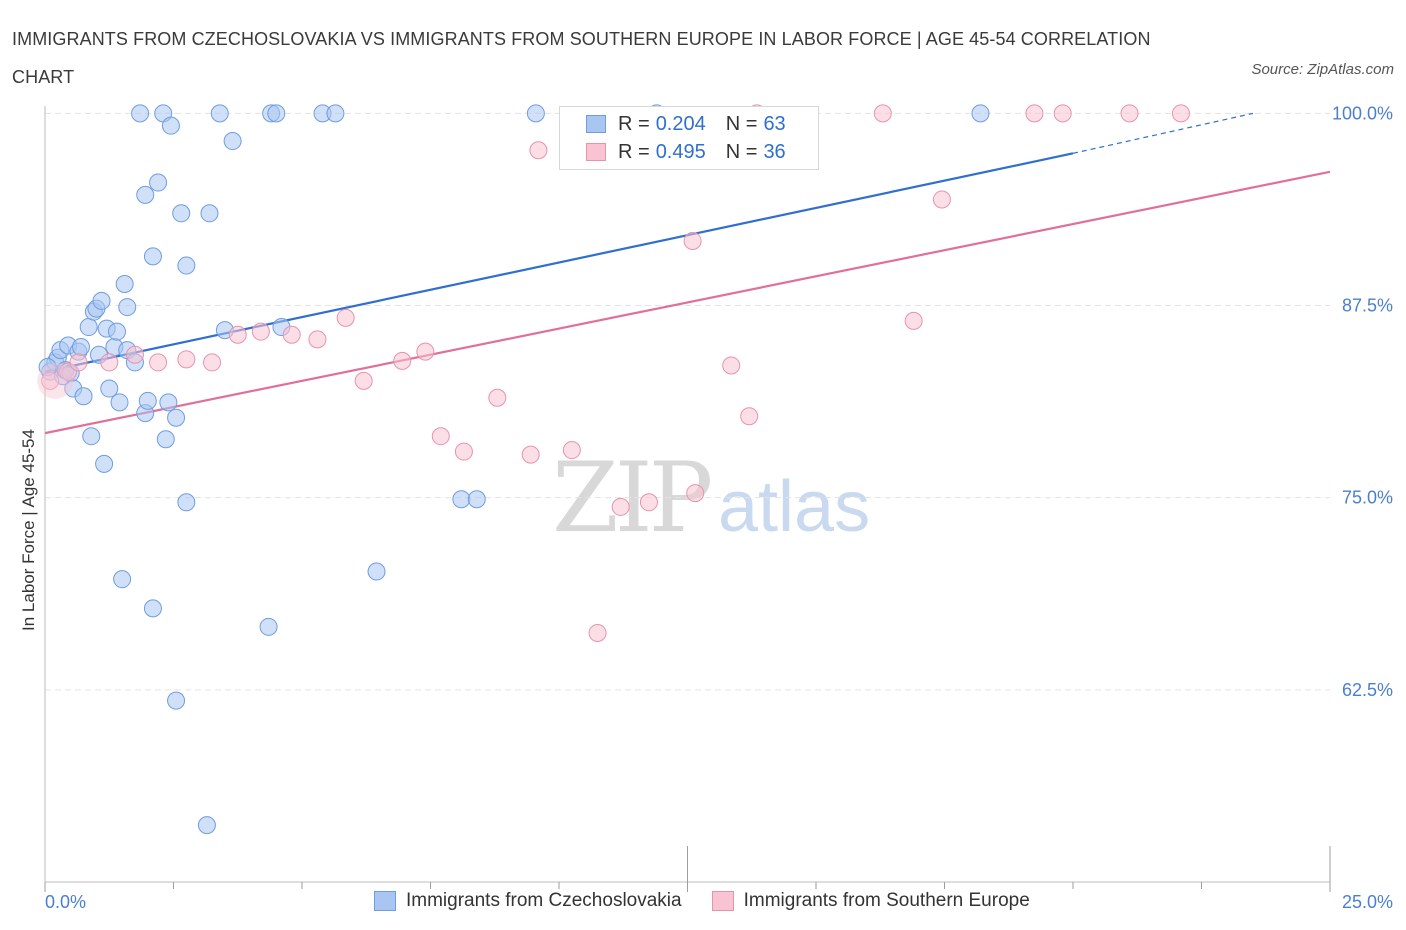 The image size is (1406, 930). I want to click on legend-row-czechoslovakia: R = 0.204 N = 63, so click(686, 124).